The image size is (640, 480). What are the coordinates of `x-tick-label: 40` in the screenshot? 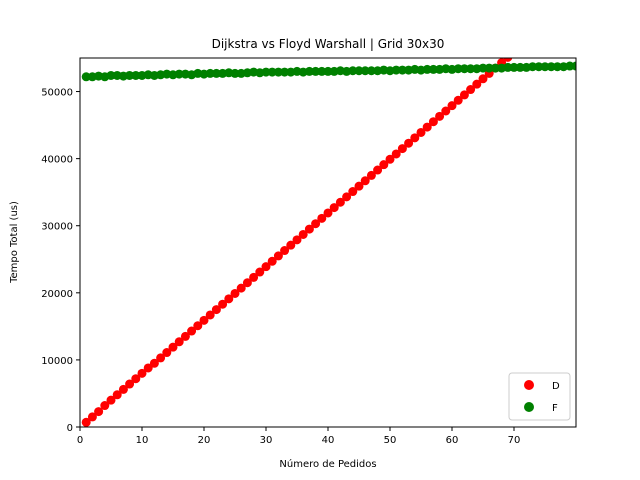 It's located at (328, 440).